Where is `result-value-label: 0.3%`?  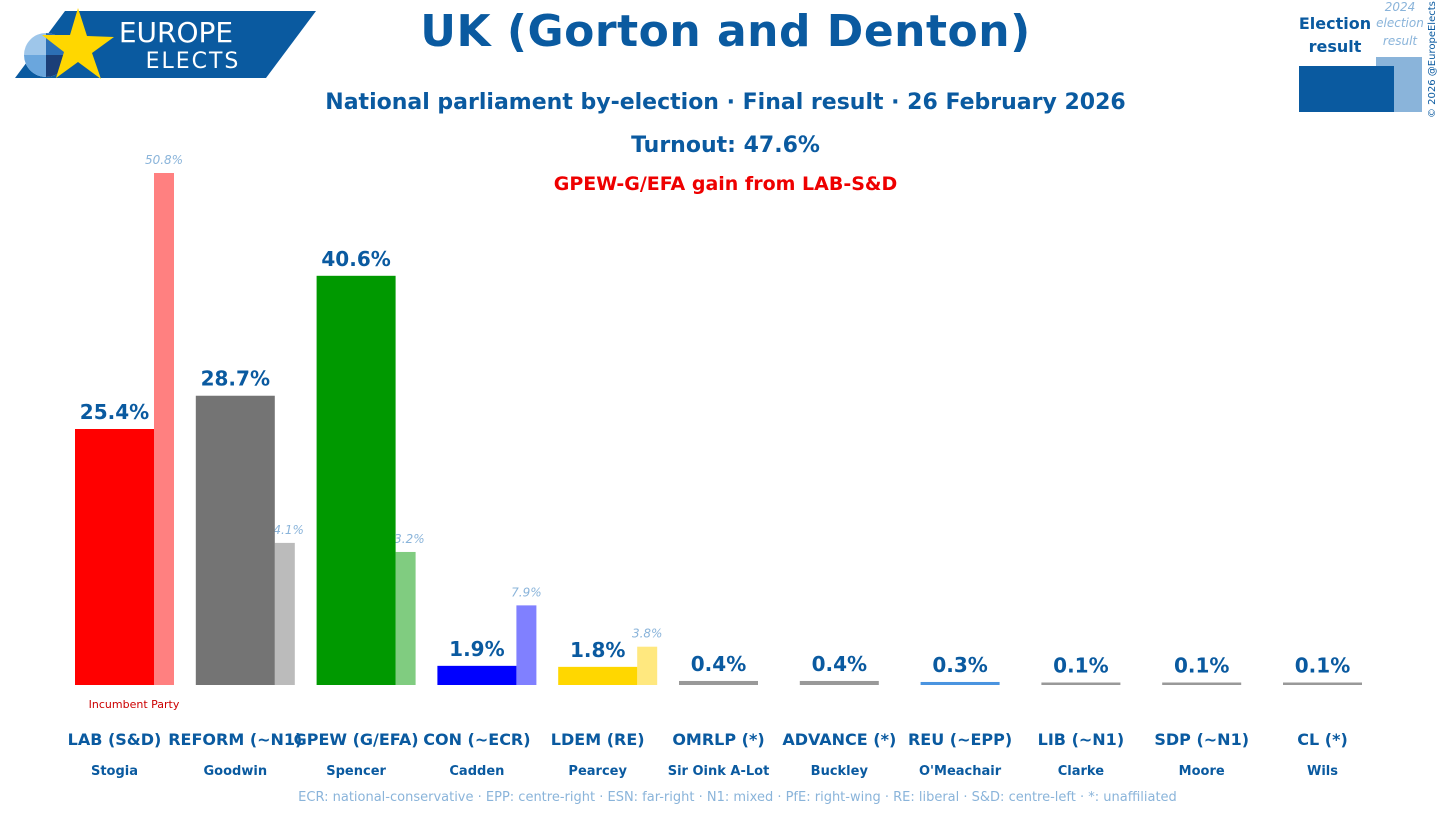
result-value-label: 0.3% is located at coordinates (959, 665).